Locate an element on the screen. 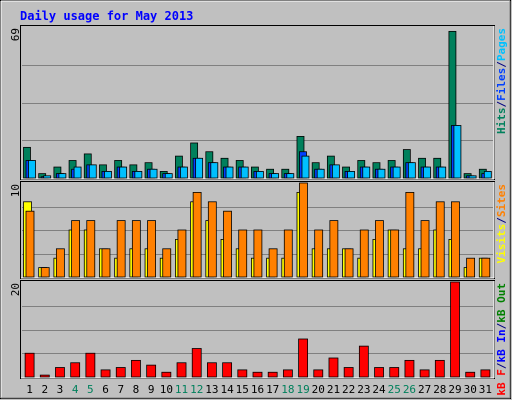 The image size is (512, 400). x-tick-label: 28 is located at coordinates (439, 389).